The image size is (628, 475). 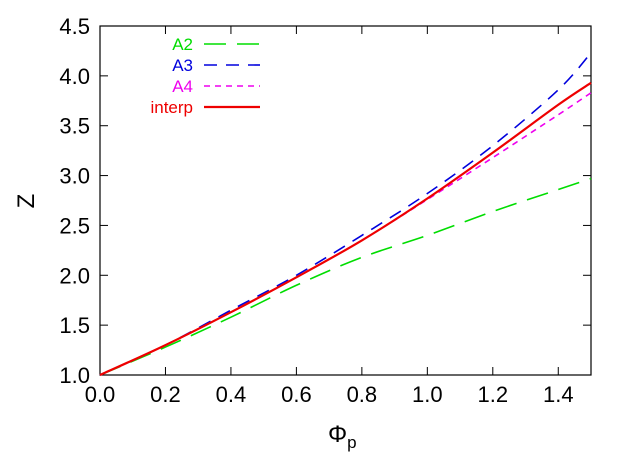 What do you see at coordinates (74, 126) in the screenshot?
I see `y-tick-label: 3.5` at bounding box center [74, 126].